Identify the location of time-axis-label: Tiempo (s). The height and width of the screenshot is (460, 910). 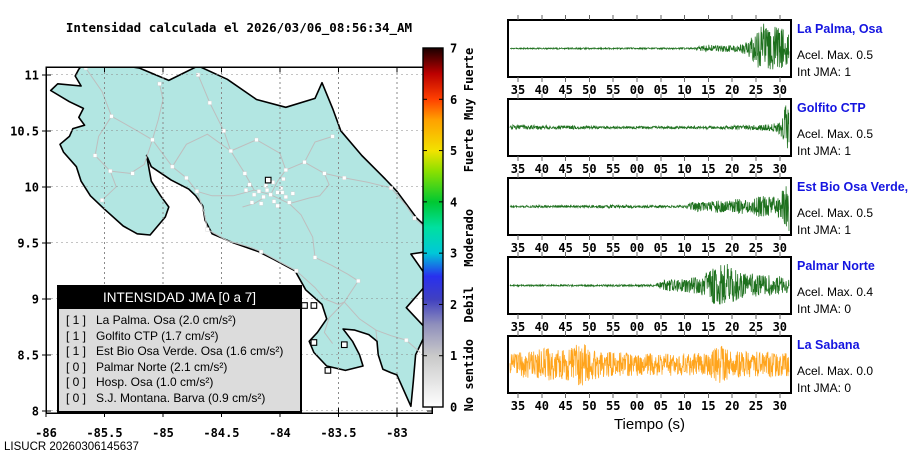
(649, 424).